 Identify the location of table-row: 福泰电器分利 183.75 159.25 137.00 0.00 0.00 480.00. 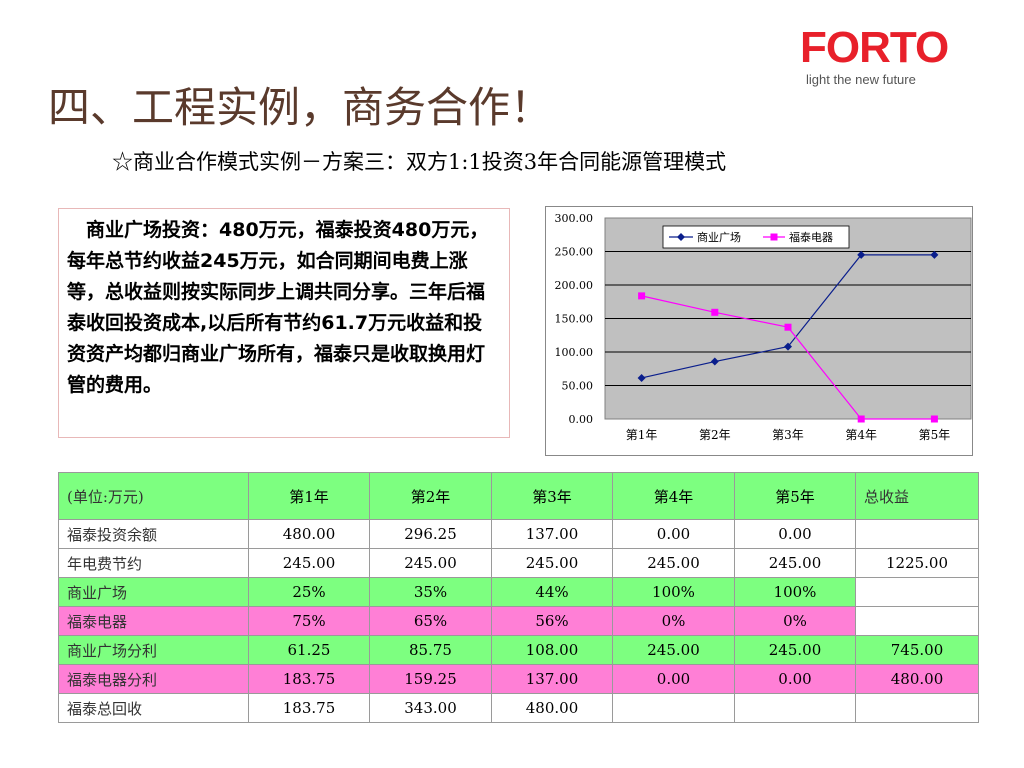
(518, 679).